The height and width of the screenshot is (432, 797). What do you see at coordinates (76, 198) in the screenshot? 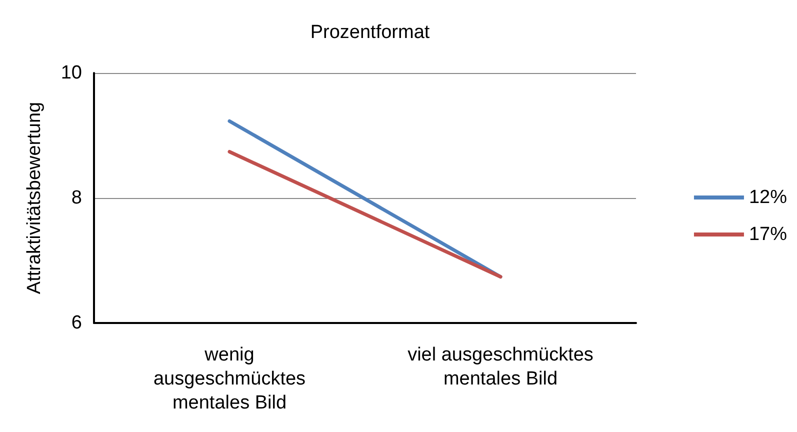
I see `y-tick-label: 8` at bounding box center [76, 198].